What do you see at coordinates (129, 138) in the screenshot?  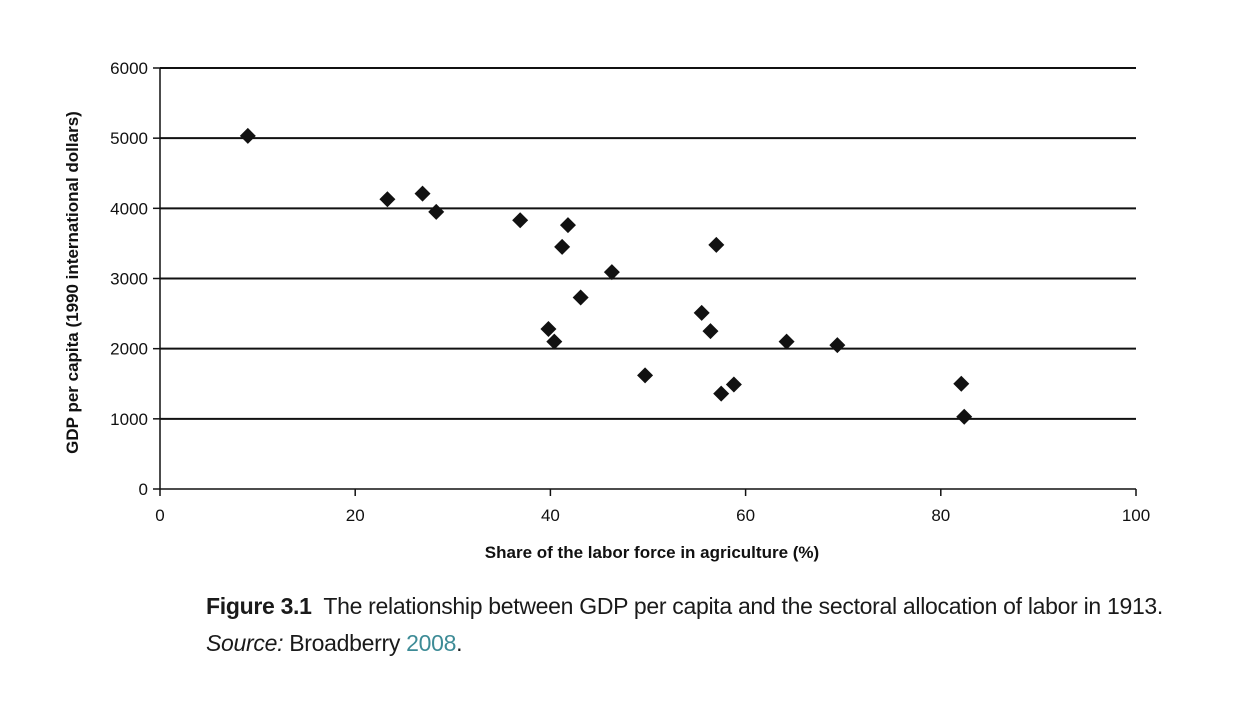 I see `y-tick-label: 5000` at bounding box center [129, 138].